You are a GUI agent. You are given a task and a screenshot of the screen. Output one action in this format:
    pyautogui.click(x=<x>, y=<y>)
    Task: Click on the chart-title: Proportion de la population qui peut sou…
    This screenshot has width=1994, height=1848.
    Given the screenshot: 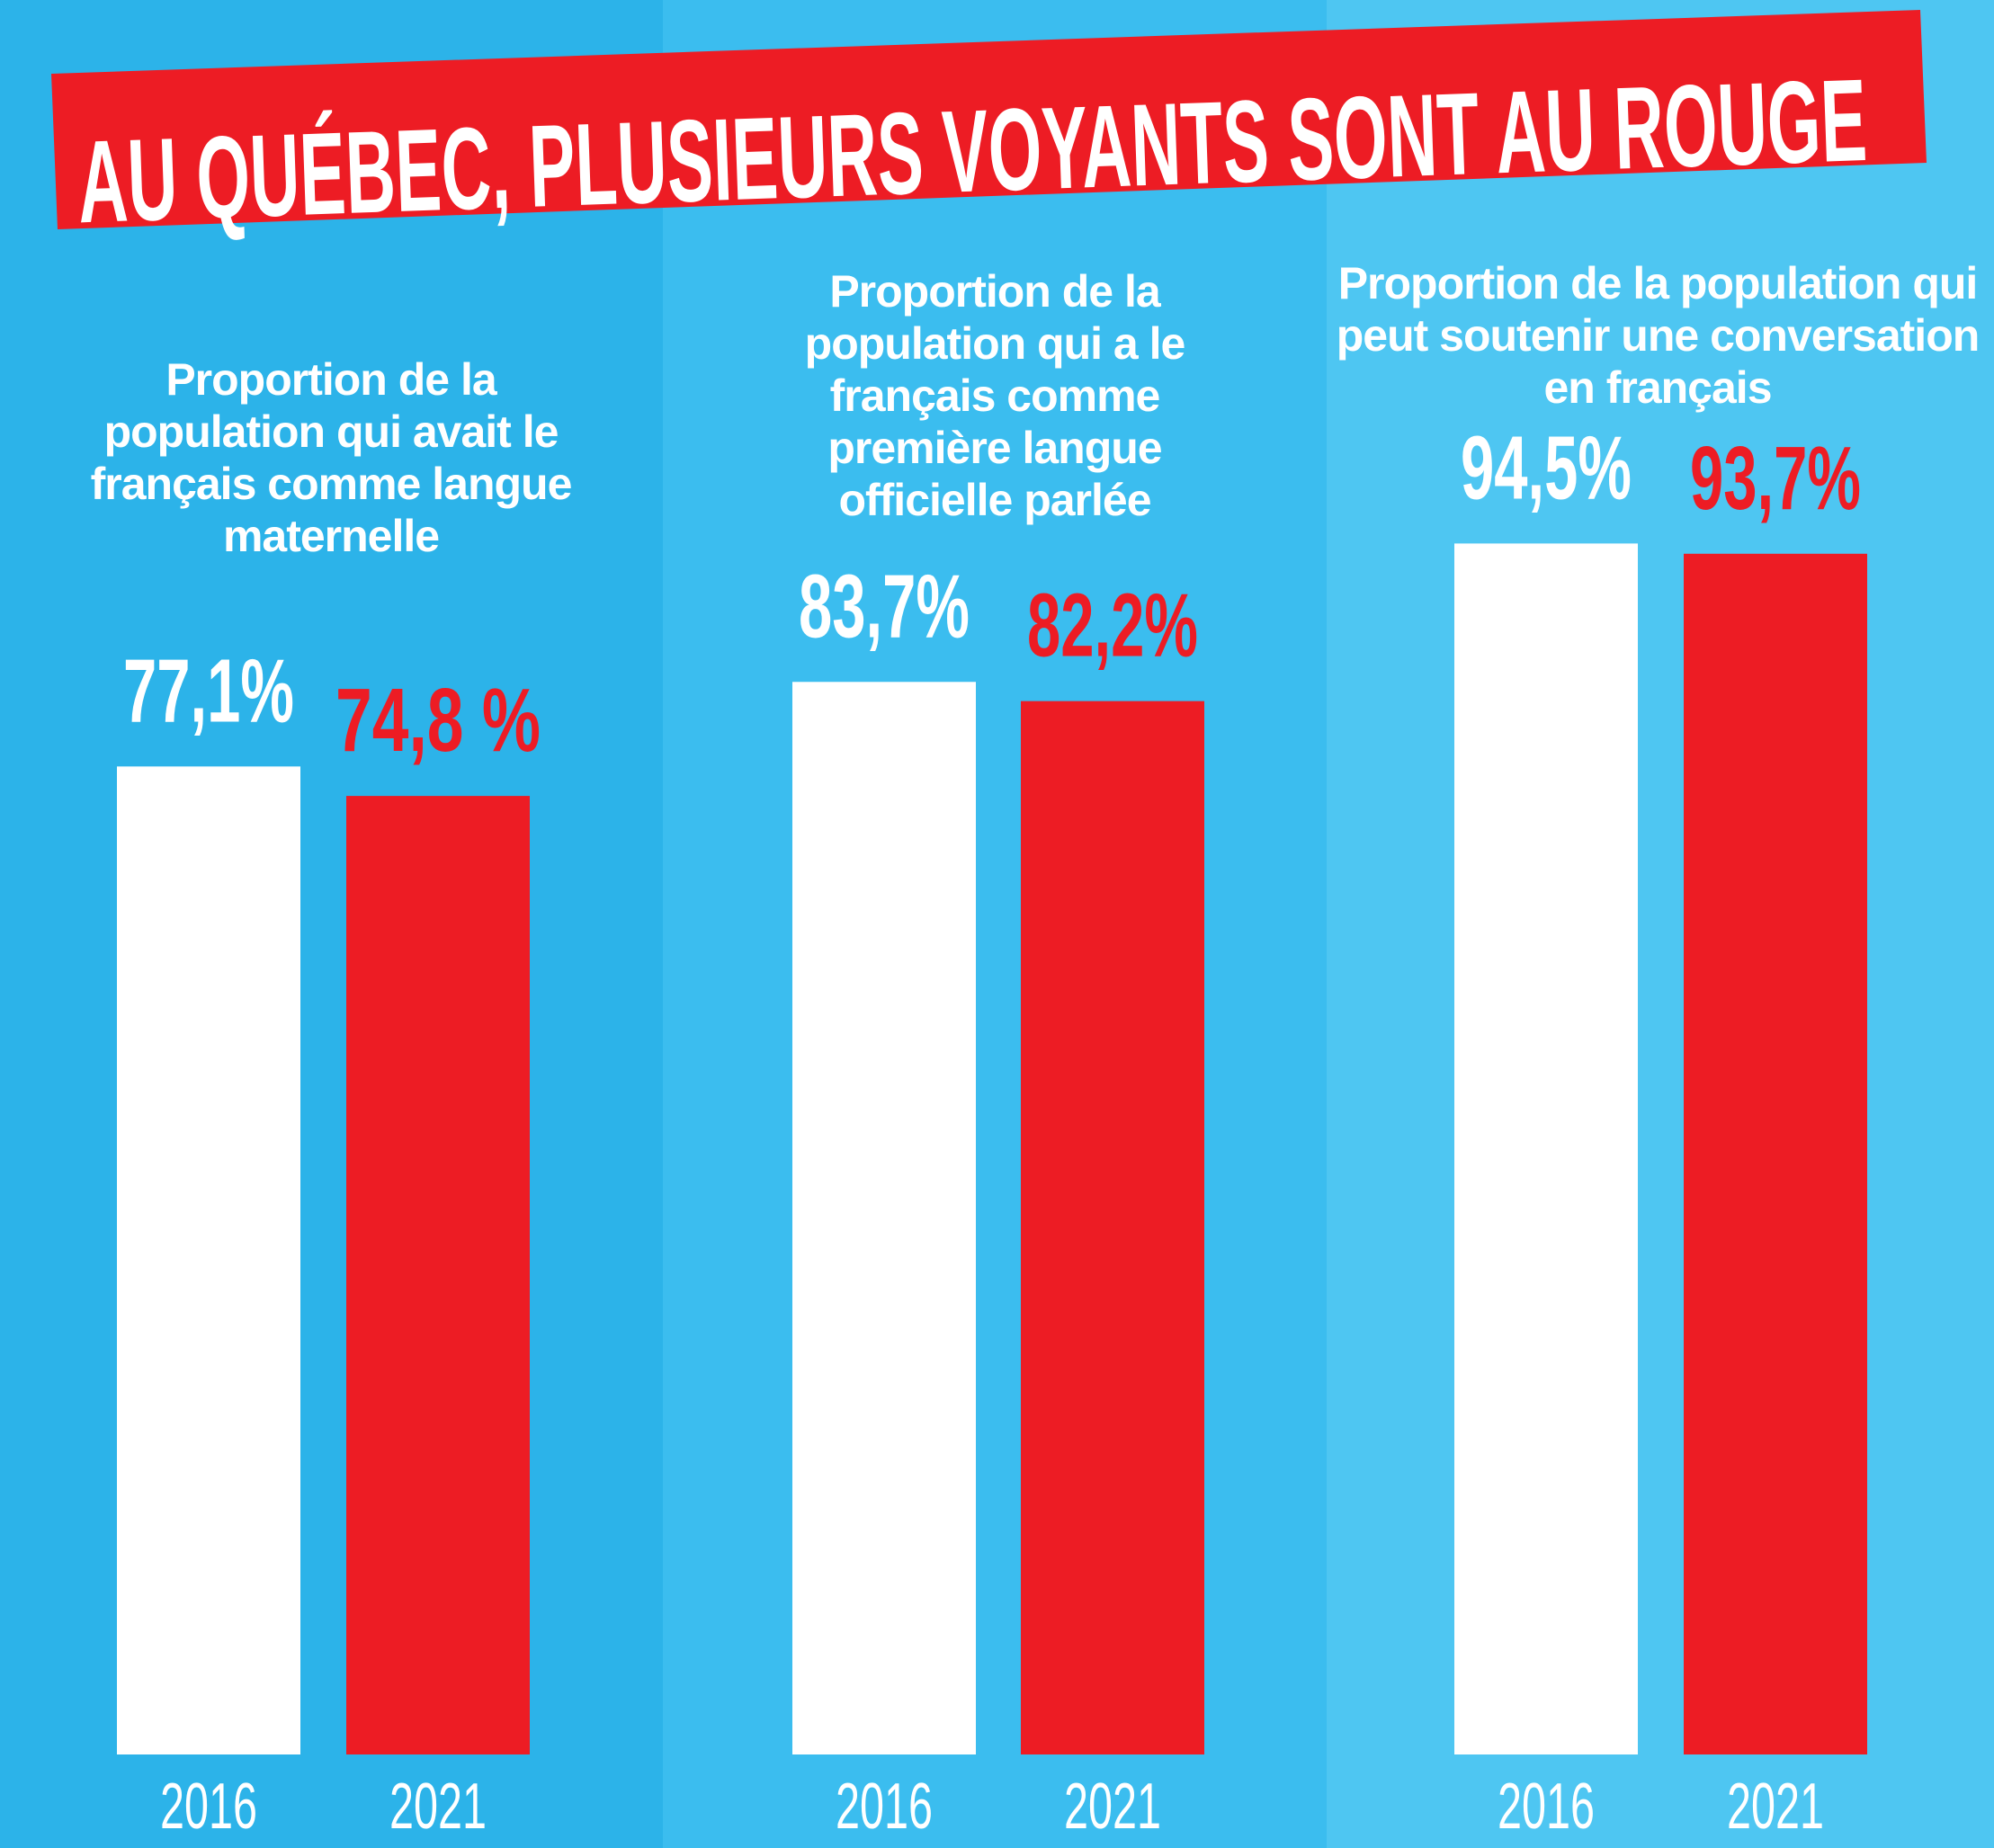 What is the action you would take?
    pyautogui.click(x=1658, y=335)
    